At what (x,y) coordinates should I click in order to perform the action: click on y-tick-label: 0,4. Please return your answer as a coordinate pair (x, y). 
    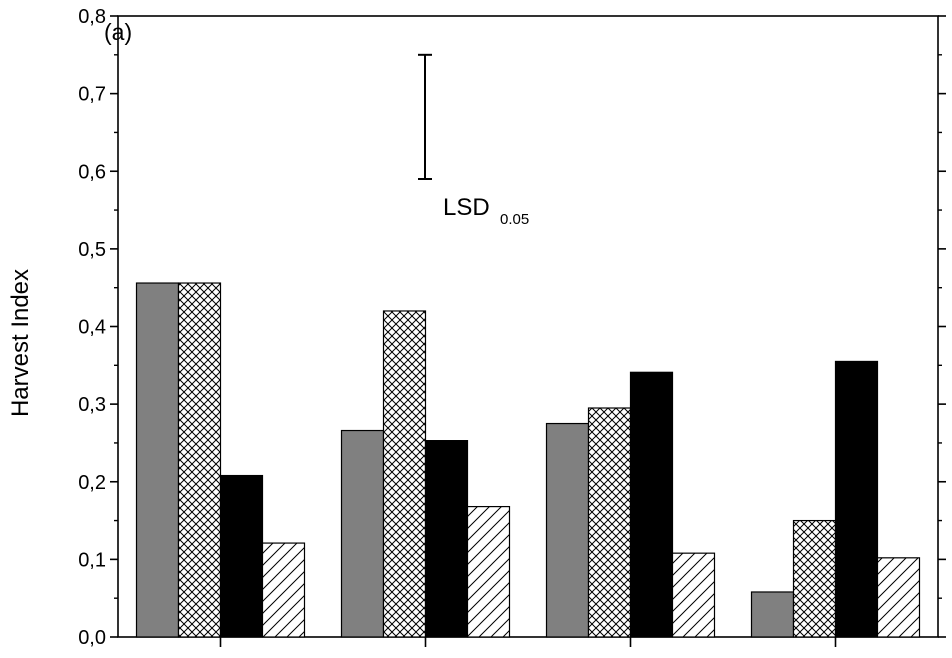
    Looking at the image, I should click on (92, 328).